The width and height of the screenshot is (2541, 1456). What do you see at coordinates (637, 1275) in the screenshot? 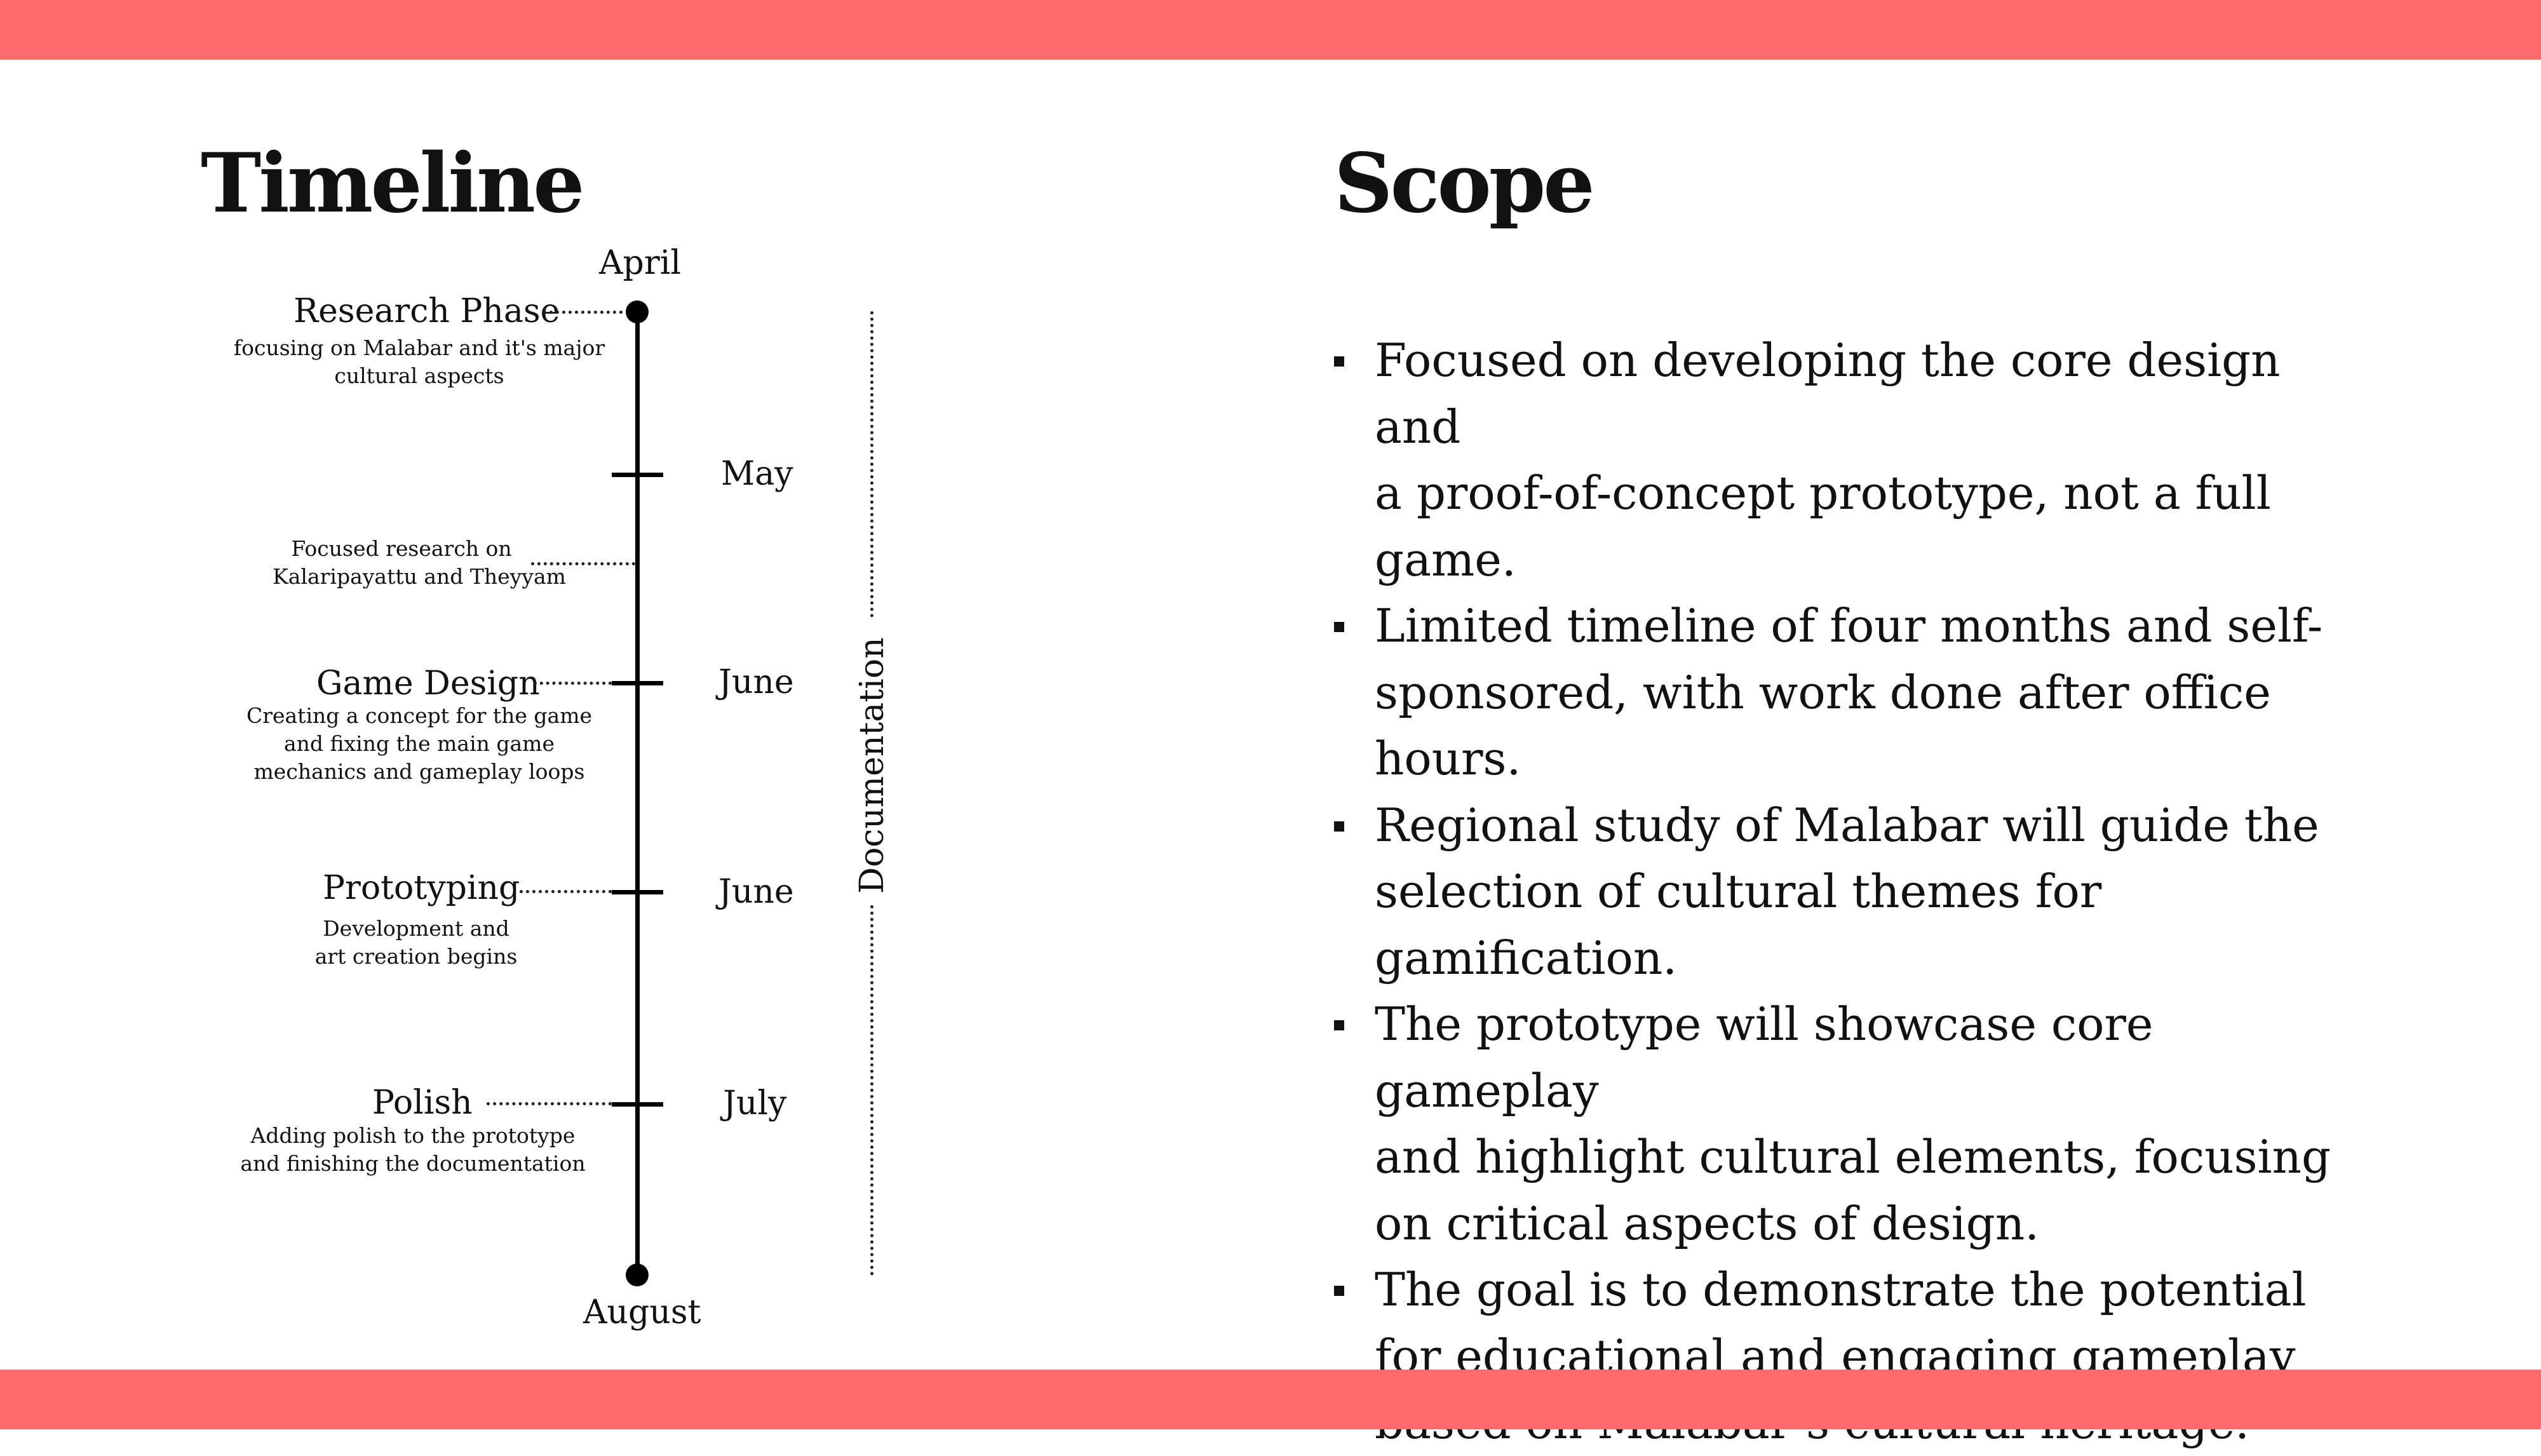
I see `timeline-end-dot` at bounding box center [637, 1275].